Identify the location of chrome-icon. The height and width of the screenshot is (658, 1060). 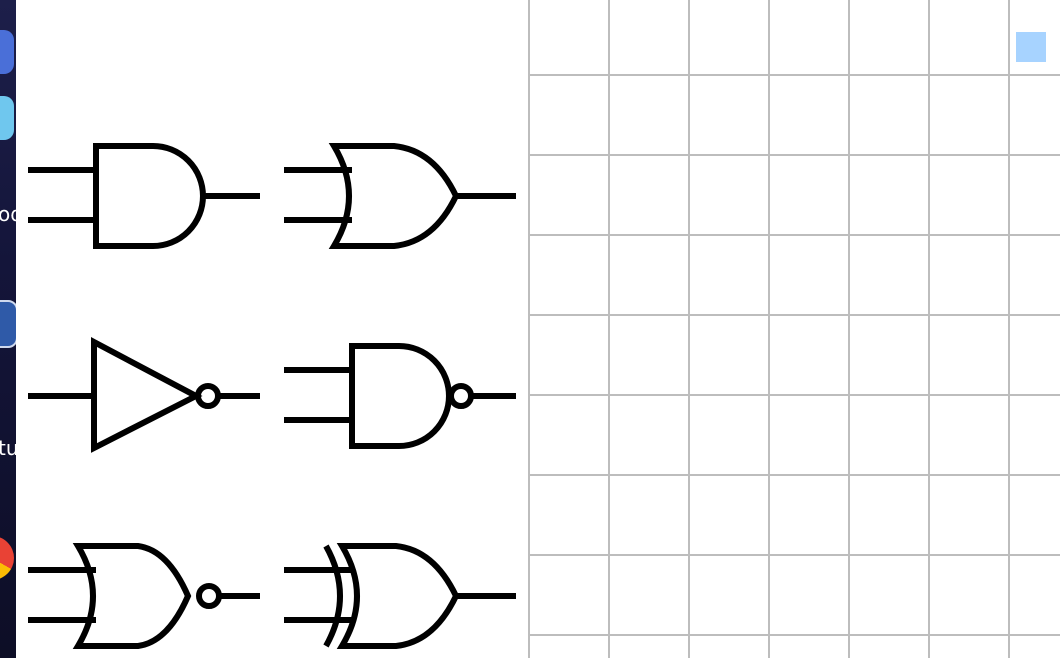
(7, 558).